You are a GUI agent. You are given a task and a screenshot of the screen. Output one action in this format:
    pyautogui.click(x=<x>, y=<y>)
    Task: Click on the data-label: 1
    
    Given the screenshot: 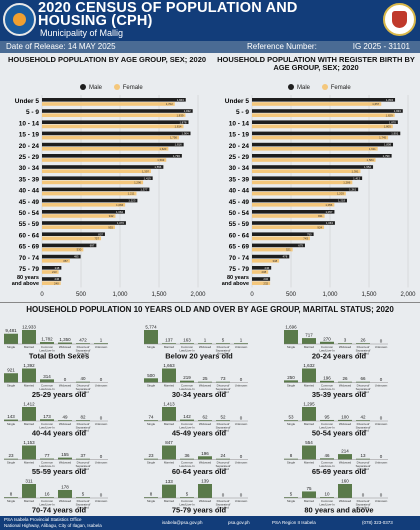 What is the action you would take?
    pyautogui.click(x=101, y=340)
    